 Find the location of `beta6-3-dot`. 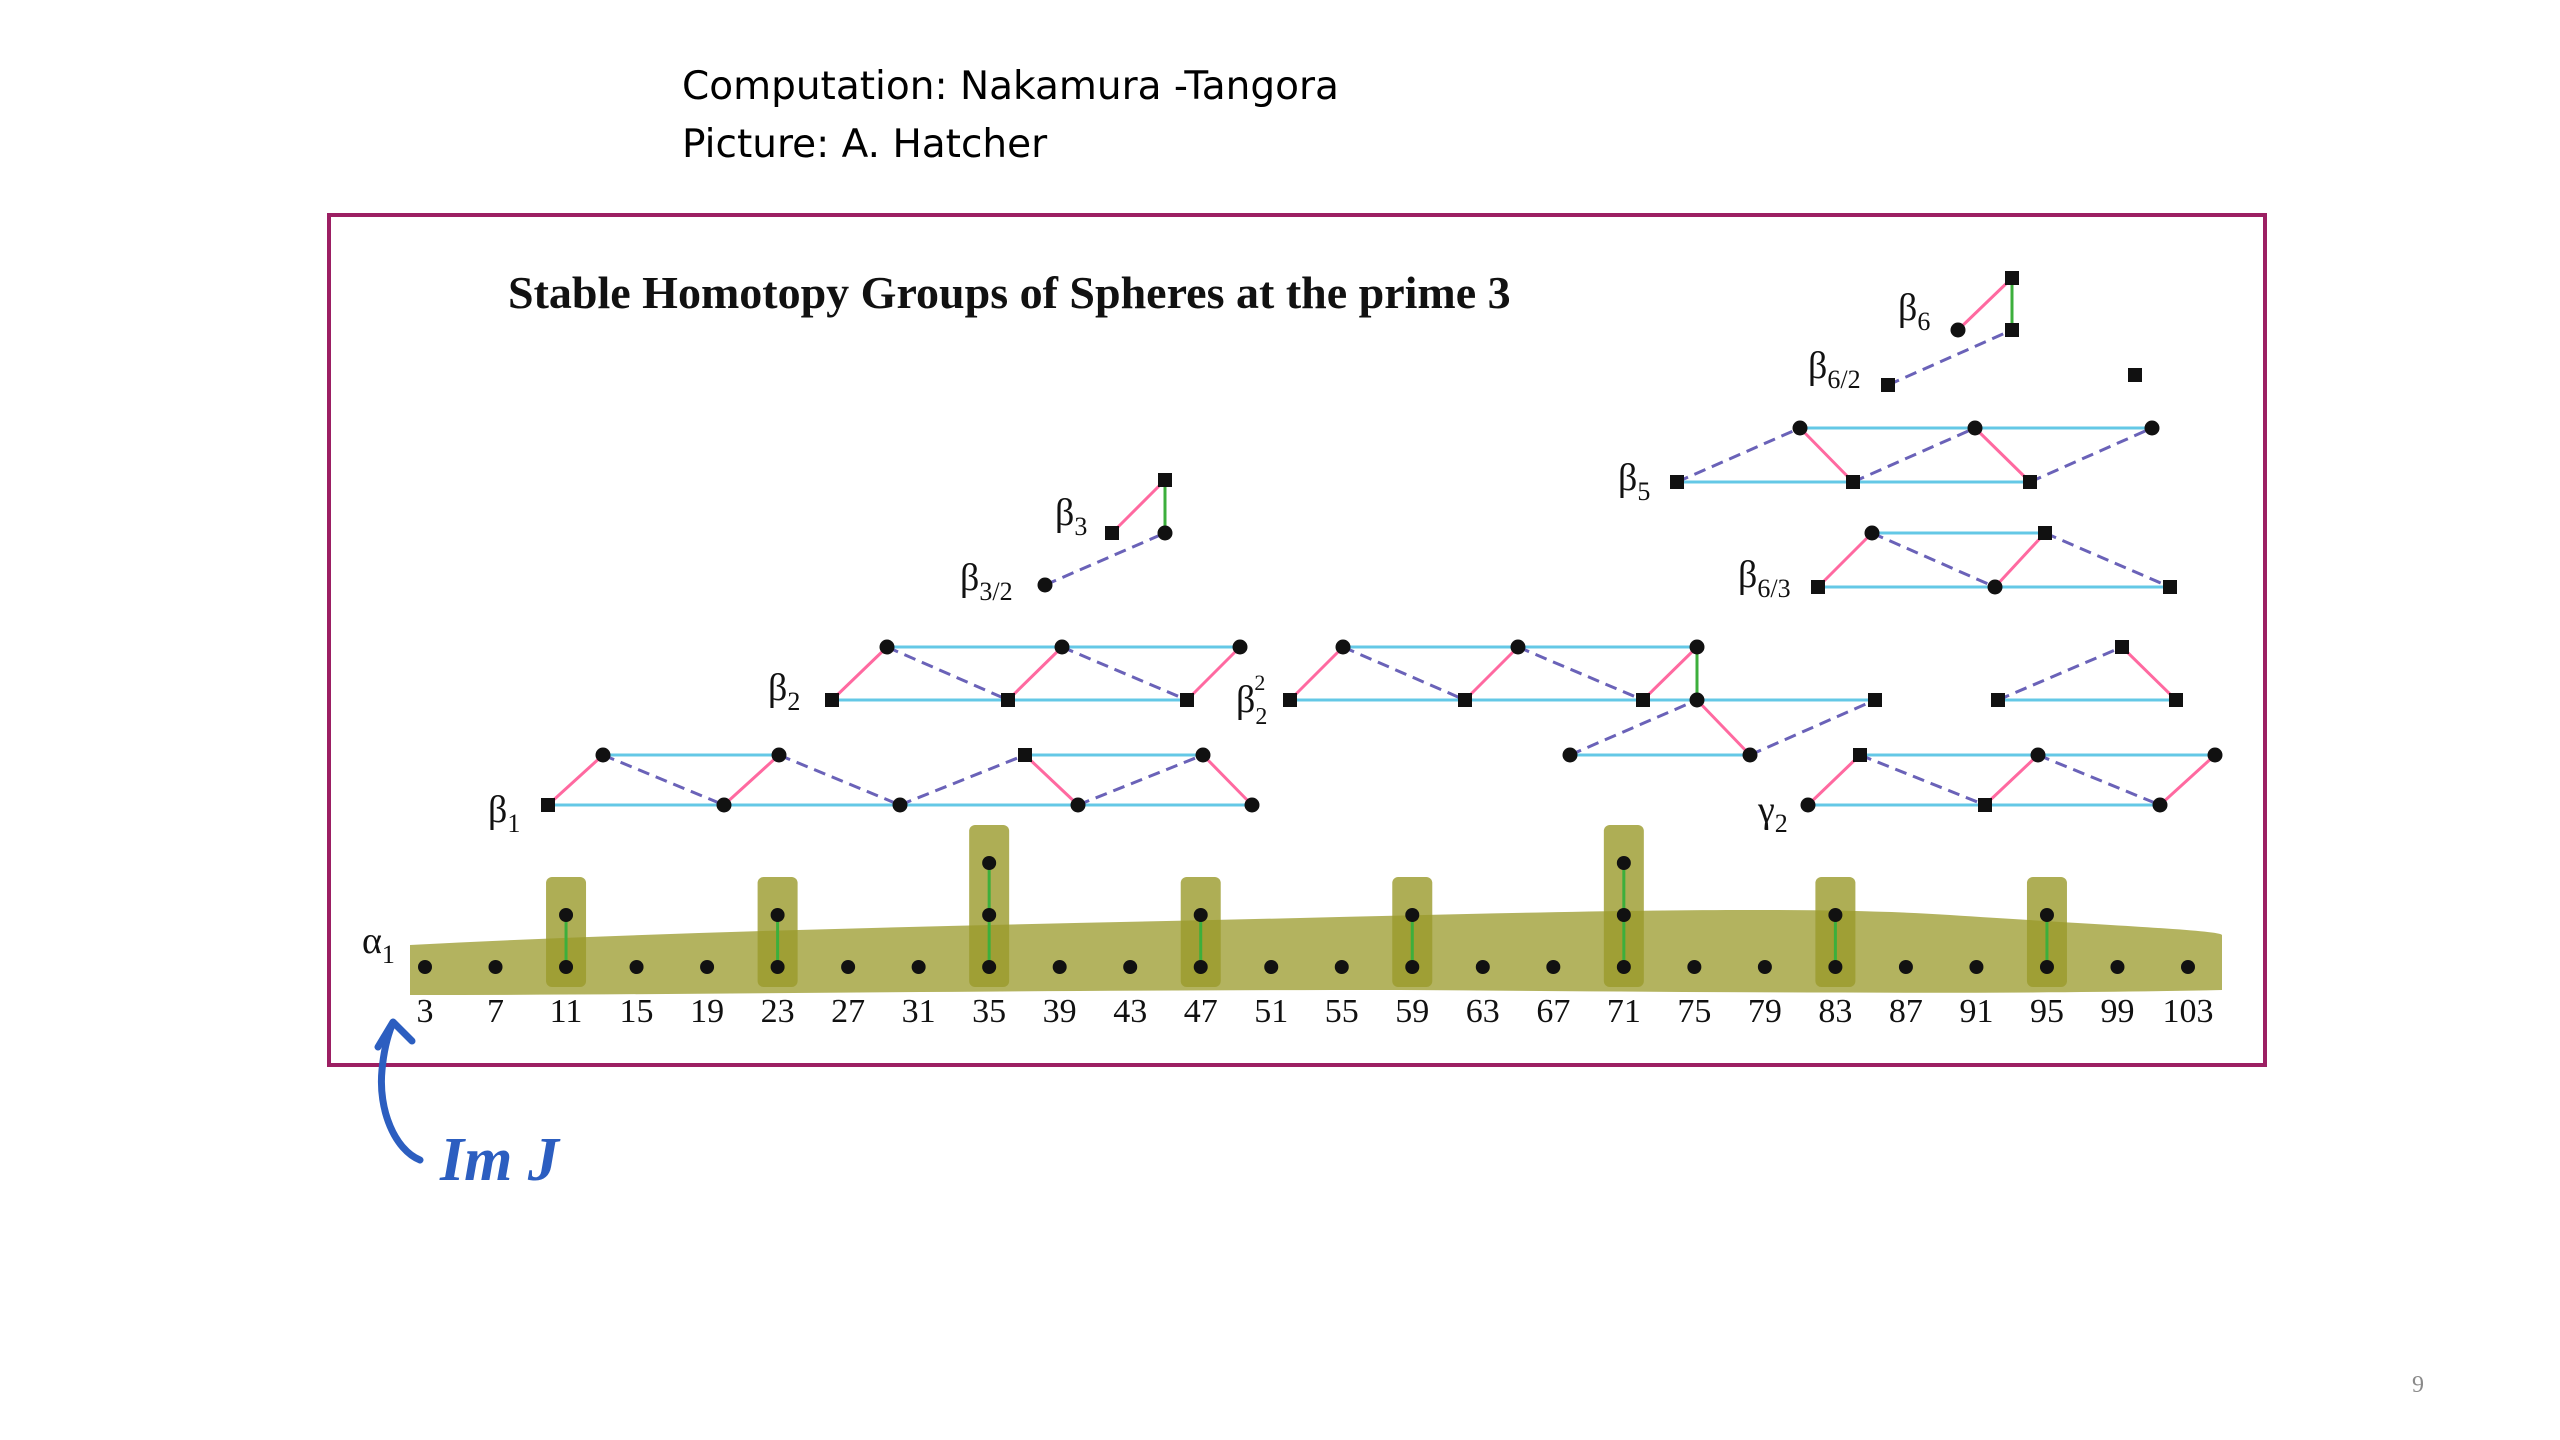

beta6-3-dot is located at coordinates (1818, 587).